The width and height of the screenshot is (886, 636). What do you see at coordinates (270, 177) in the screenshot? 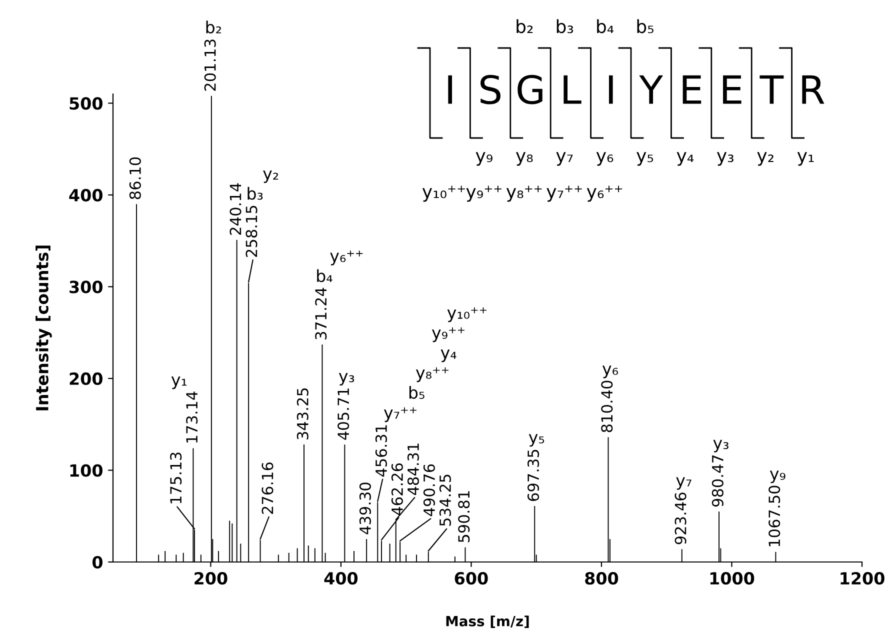
I see `annotation: y₂` at bounding box center [270, 177].